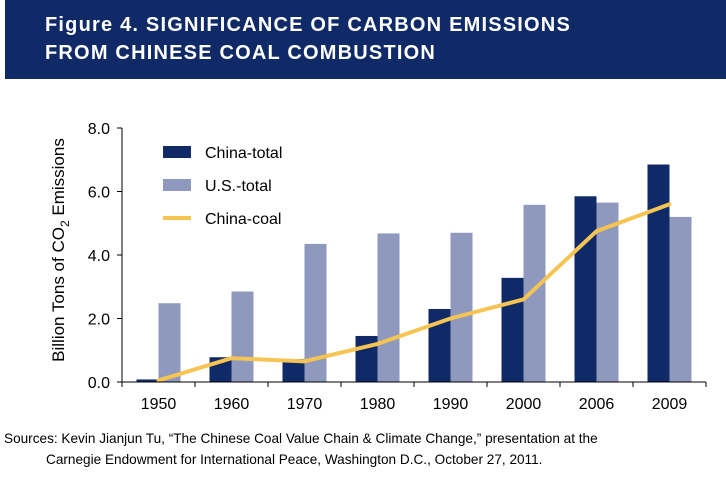 Image resolution: width=726 pixels, height=477 pixels. I want to click on x-tick-label: 1970, so click(305, 404).